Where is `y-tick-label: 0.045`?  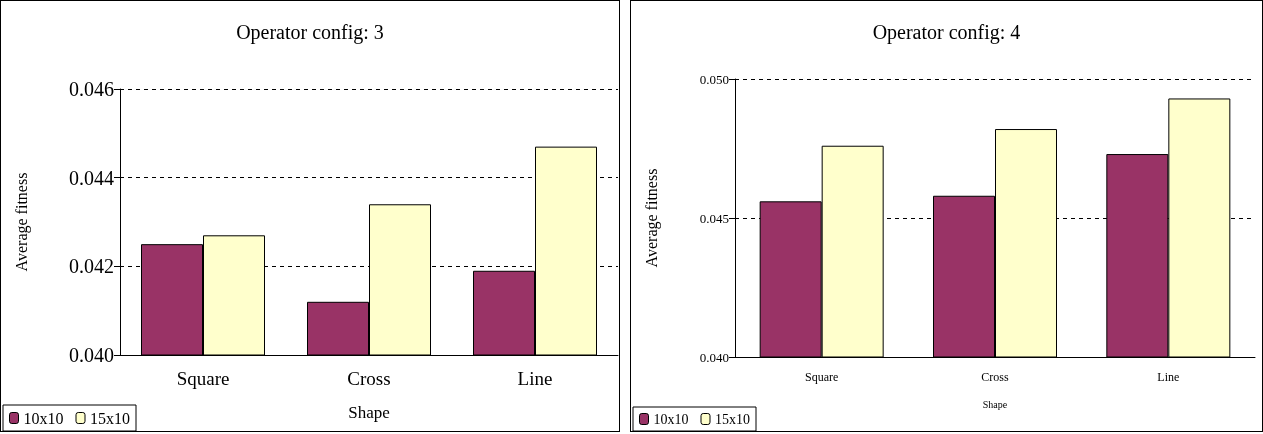
y-tick-label: 0.045 is located at coordinates (714, 218).